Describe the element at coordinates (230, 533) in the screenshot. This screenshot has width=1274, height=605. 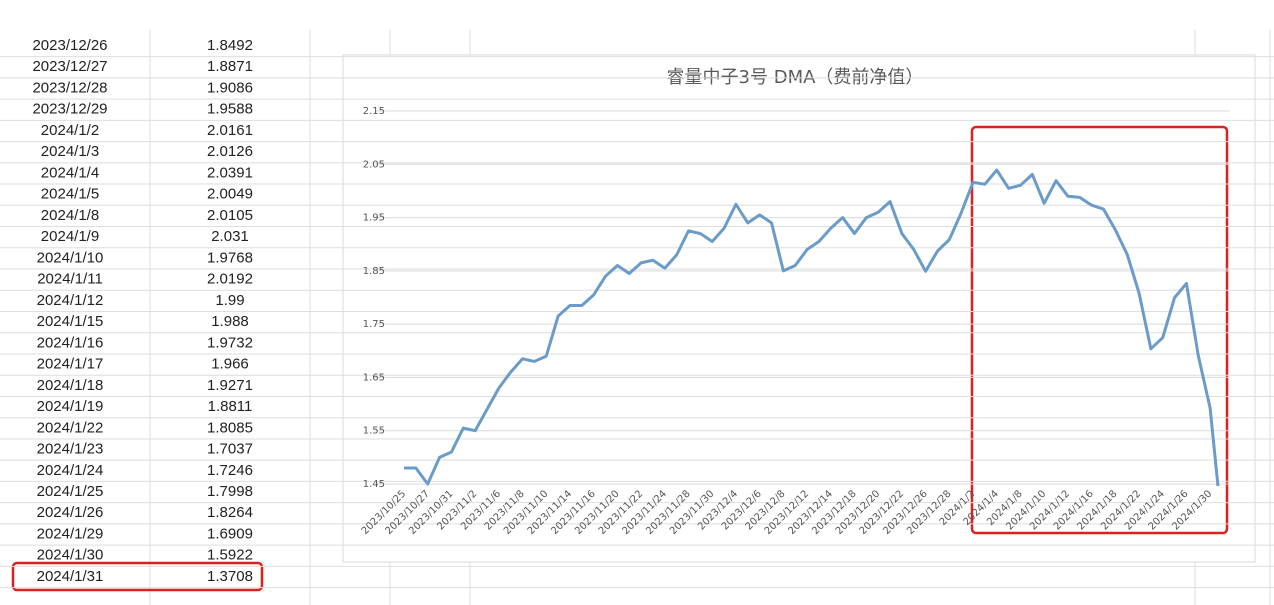
I see `value-cell: 1.6909` at that location.